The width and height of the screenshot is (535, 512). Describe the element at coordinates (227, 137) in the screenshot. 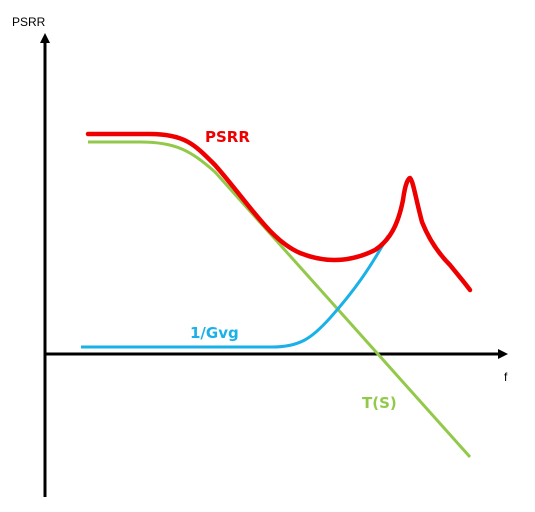

I see `psrr-curve-label: PSRR` at that location.